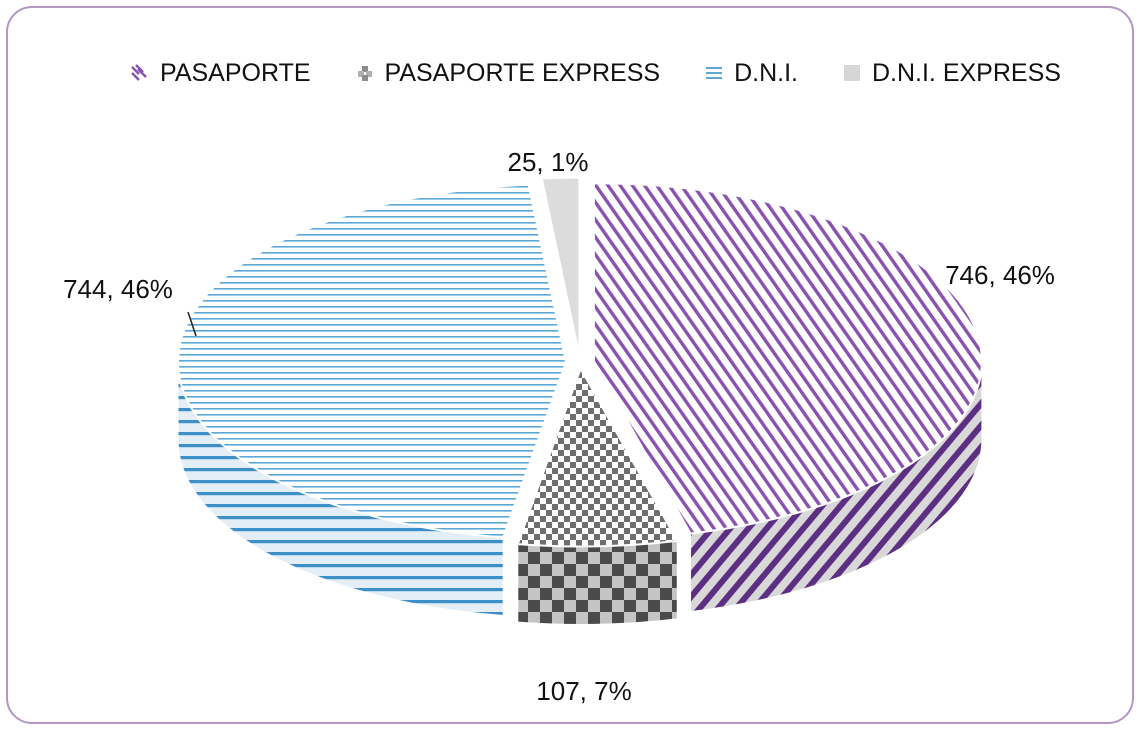 The image size is (1144, 734). What do you see at coordinates (597, 582) in the screenshot?
I see `pie-side-pasaporte-express` at bounding box center [597, 582].